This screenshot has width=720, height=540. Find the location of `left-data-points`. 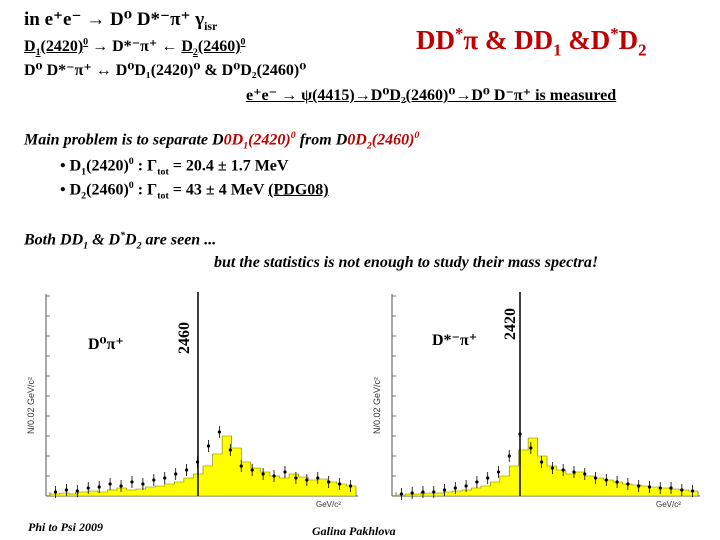

left-data-points is located at coordinates (203, 462).